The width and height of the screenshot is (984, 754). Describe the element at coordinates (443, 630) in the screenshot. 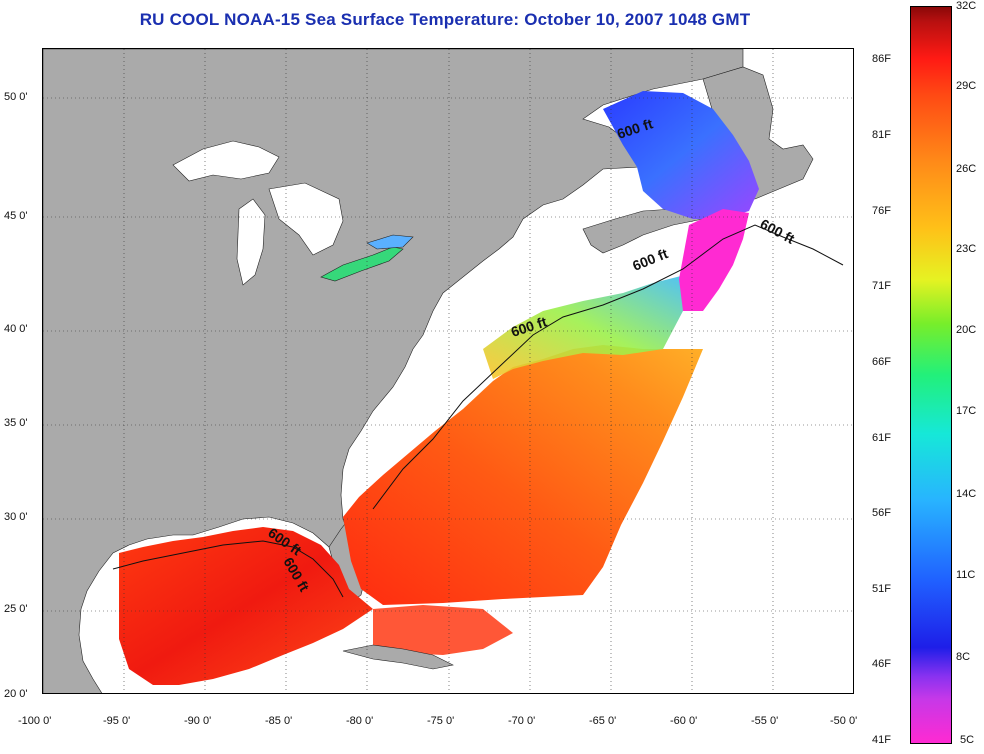

I see `sst-caribbean` at that location.